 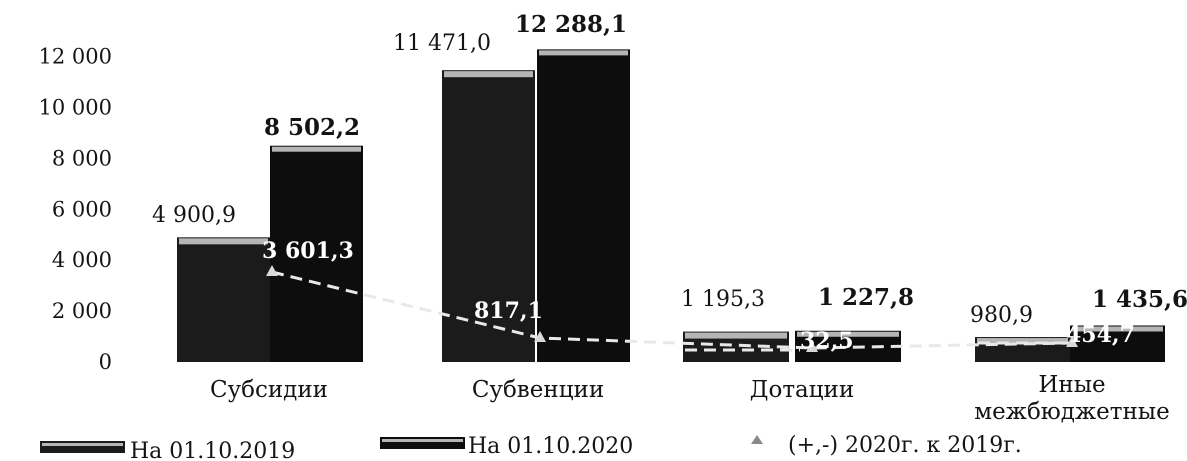 I want to click on data-label-2019: 4 900,9, so click(x=194, y=215).